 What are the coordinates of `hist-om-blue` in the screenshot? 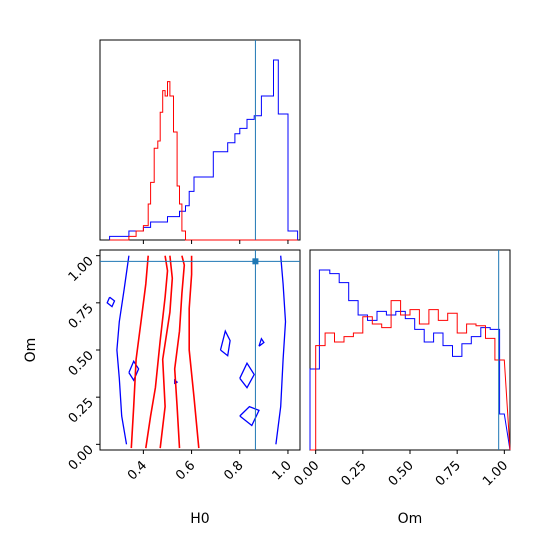 It's located at (410, 360).